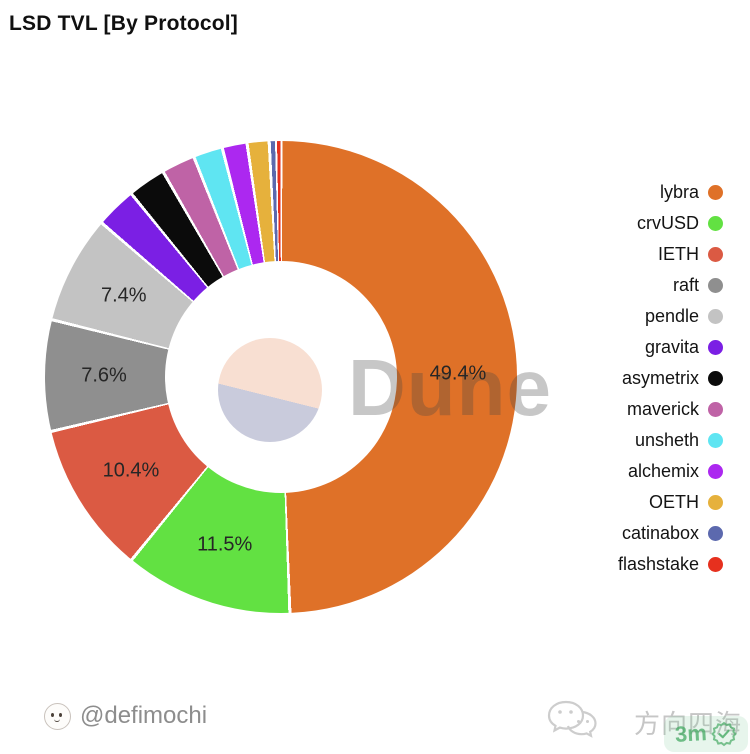  What do you see at coordinates (270, 390) in the screenshot?
I see `dune-logo-icon` at bounding box center [270, 390].